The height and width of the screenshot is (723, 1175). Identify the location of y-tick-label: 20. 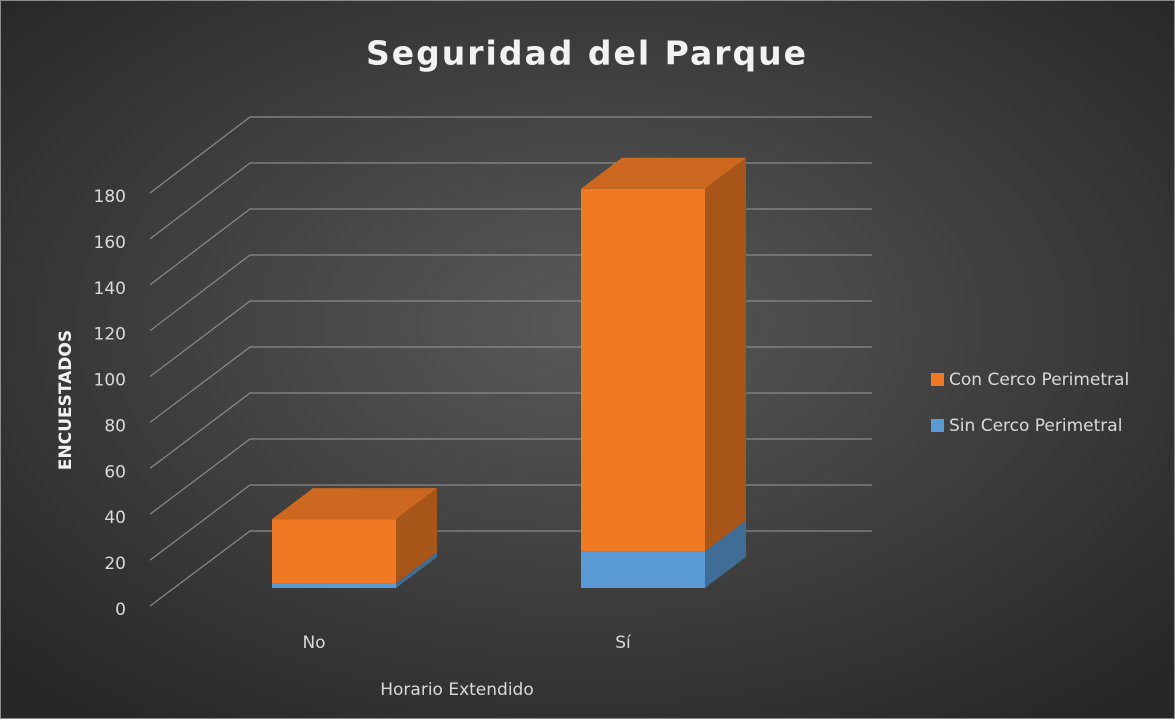
(115, 564).